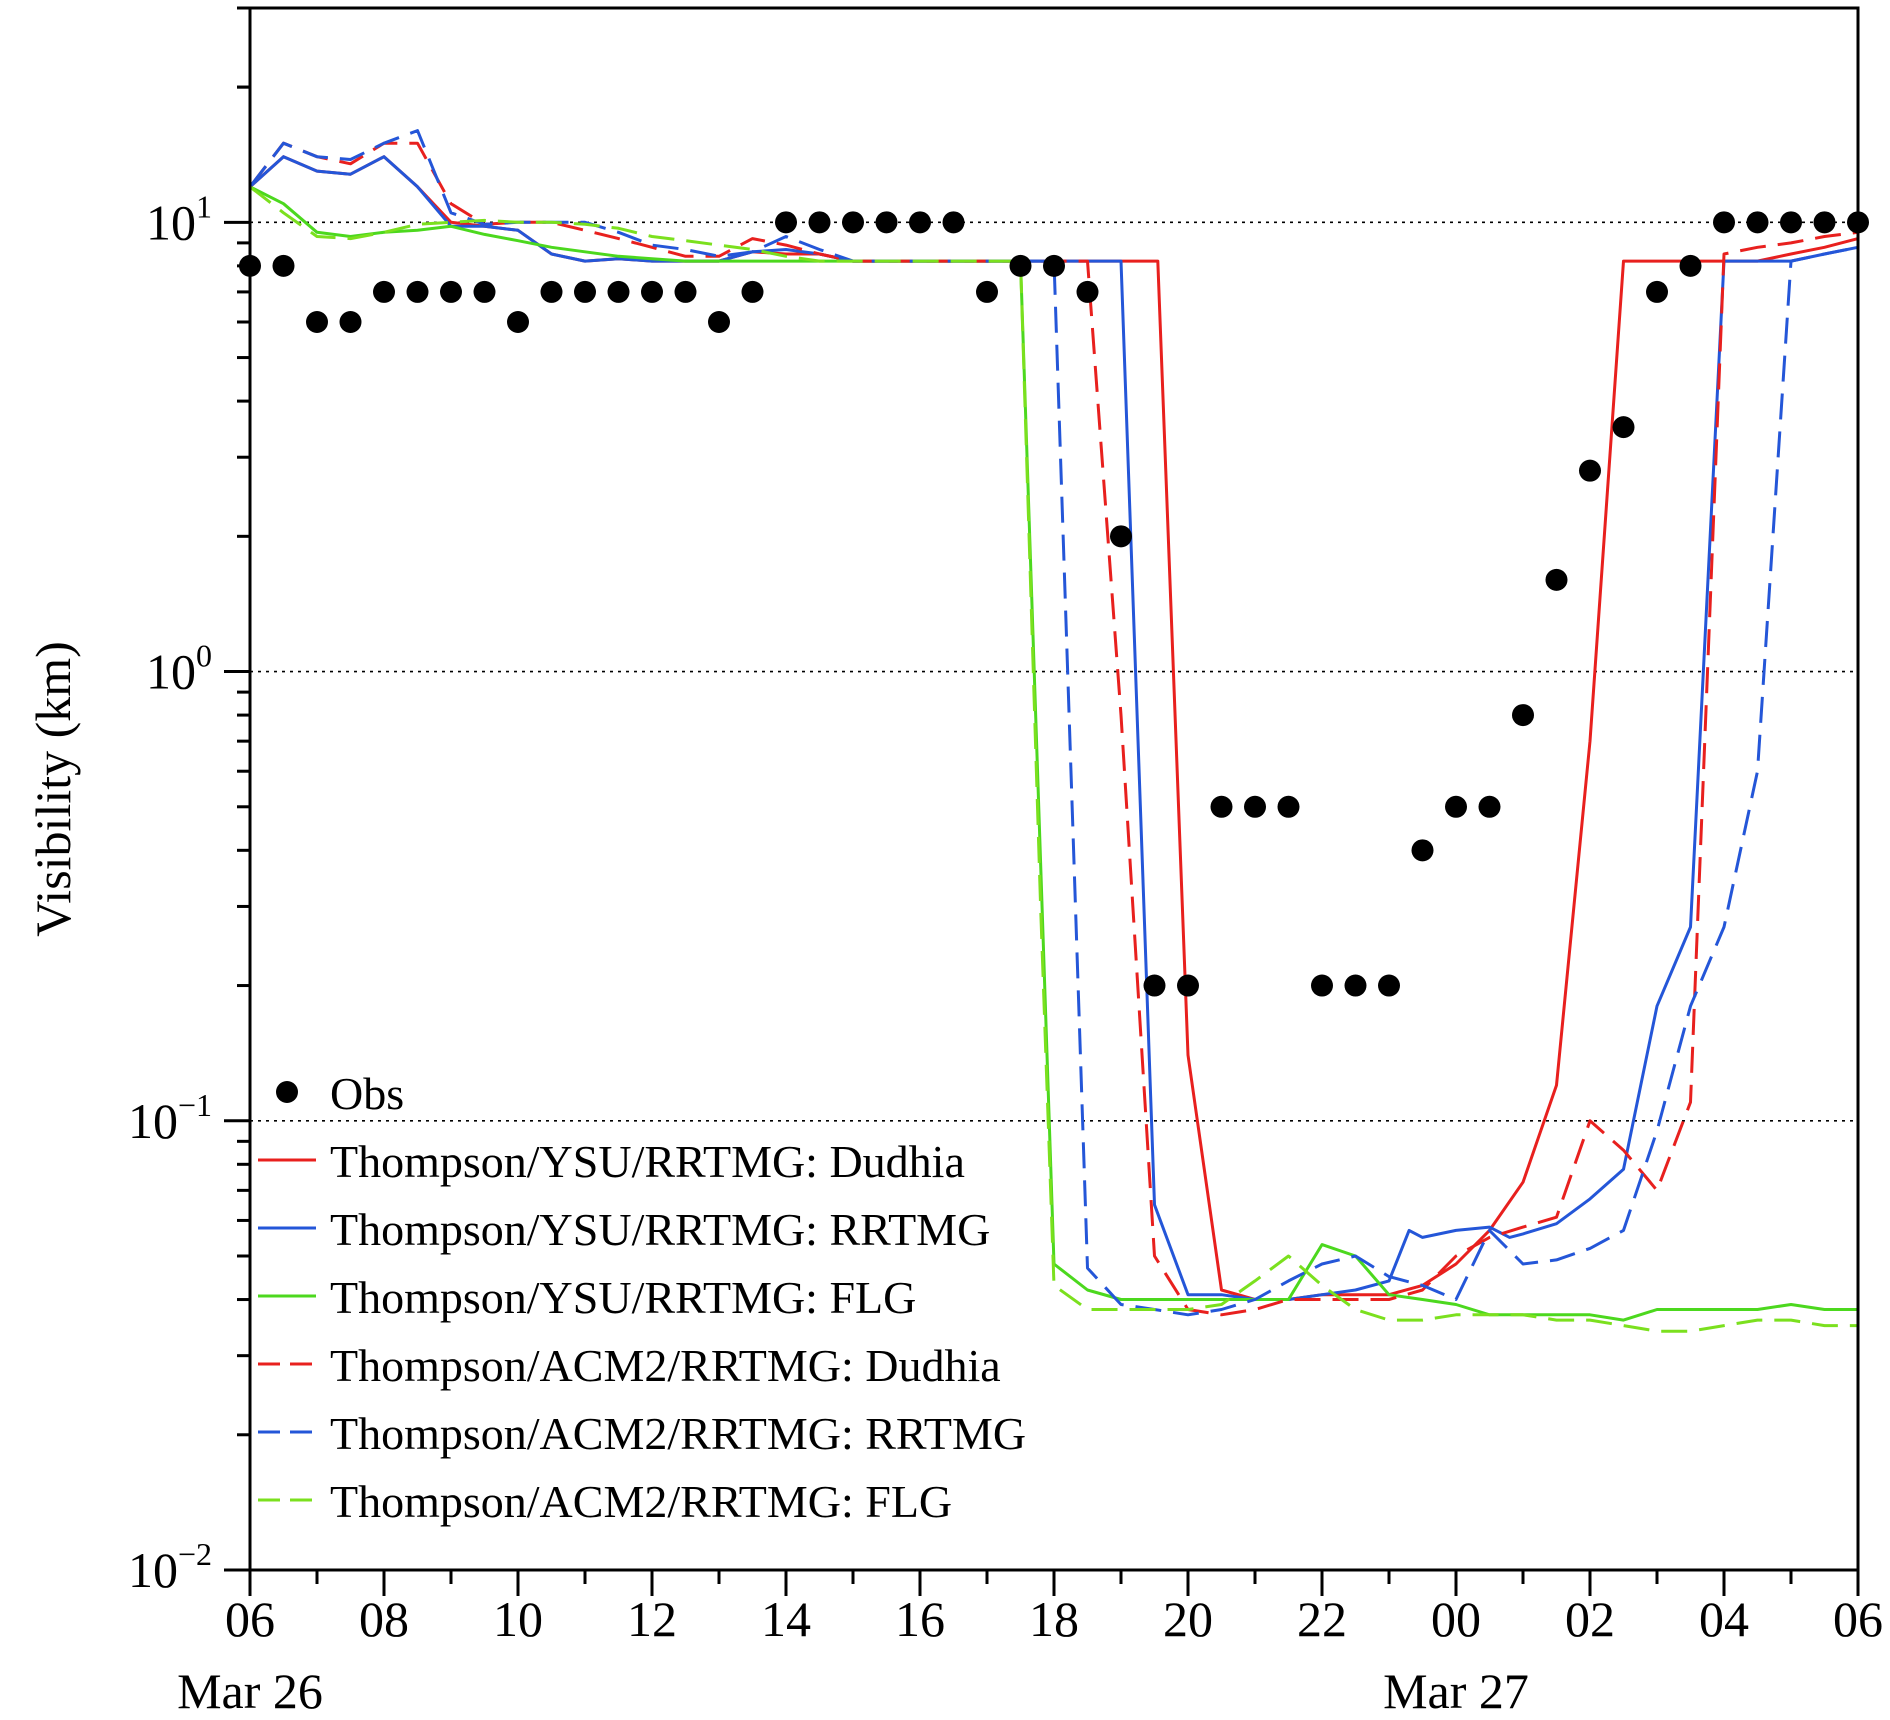  What do you see at coordinates (1188, 1619) in the screenshot?
I see `x-tick-label: 20` at bounding box center [1188, 1619].